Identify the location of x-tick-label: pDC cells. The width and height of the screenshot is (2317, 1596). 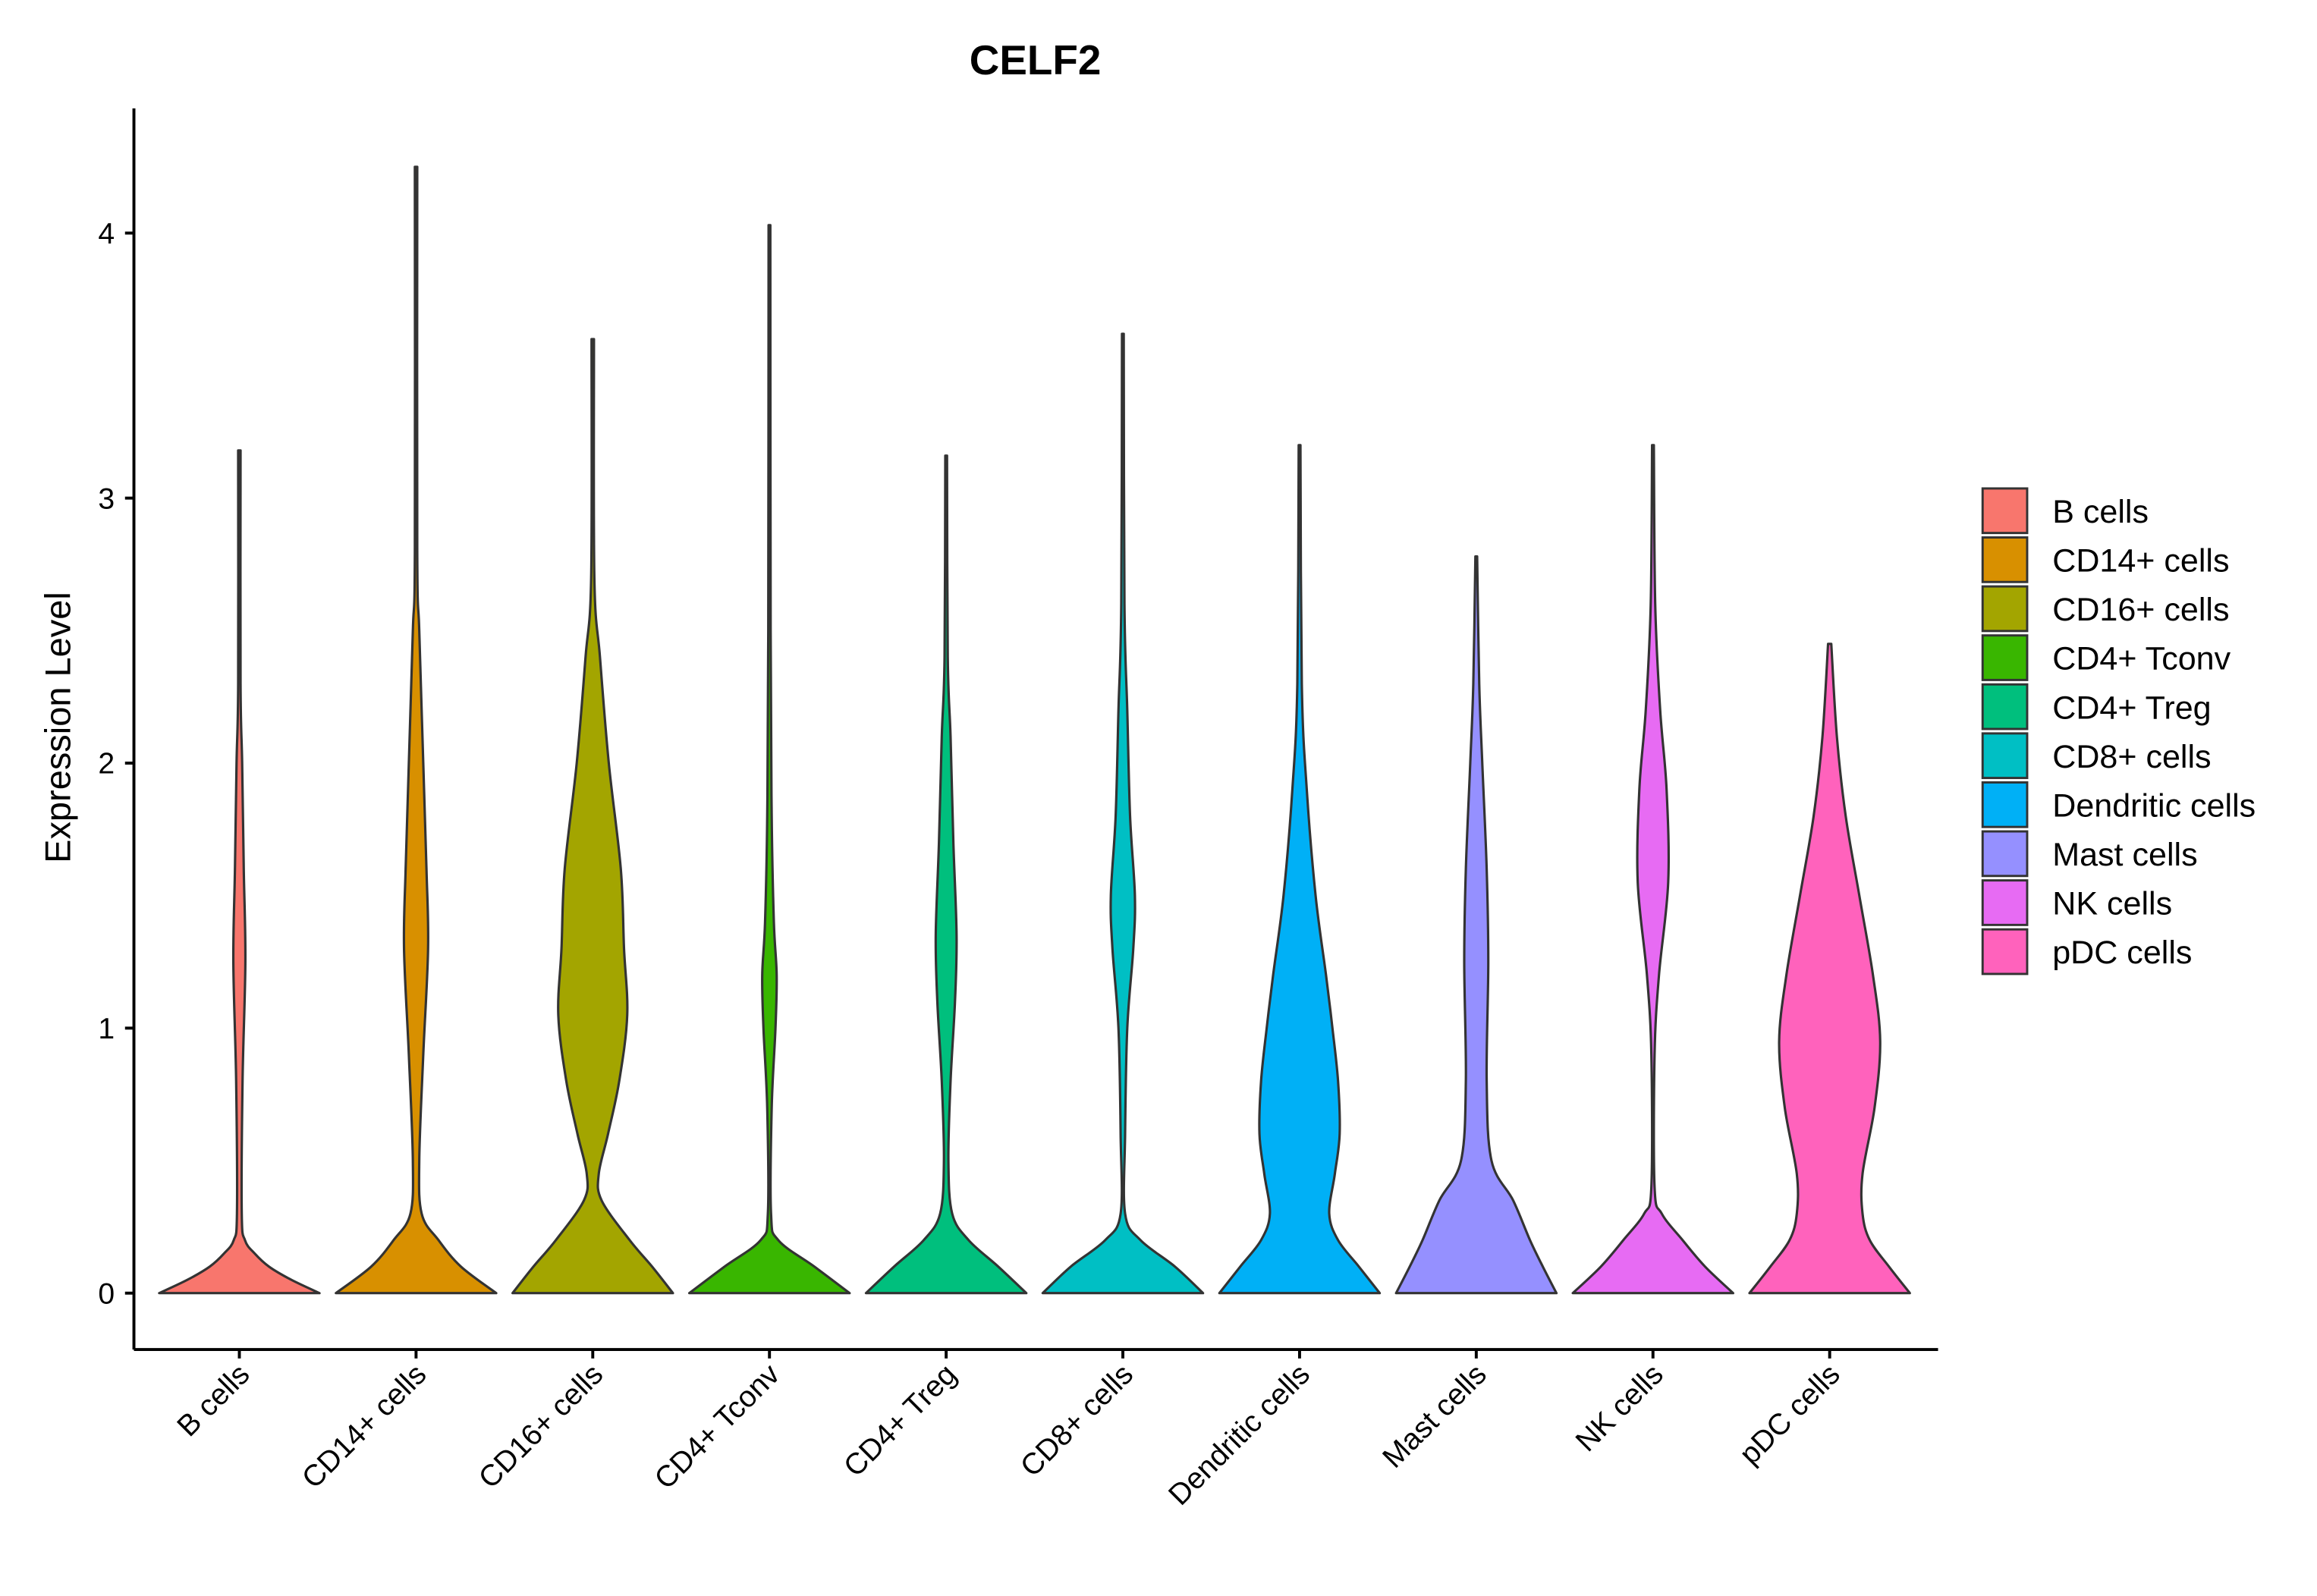
(1790, 1414).